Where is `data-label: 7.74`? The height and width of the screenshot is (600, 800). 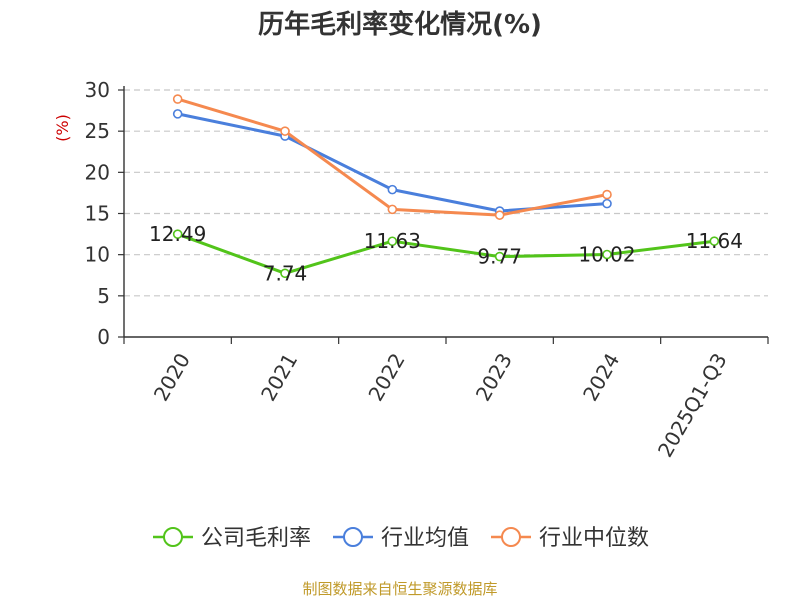 data-label: 7.74 is located at coordinates (285, 273).